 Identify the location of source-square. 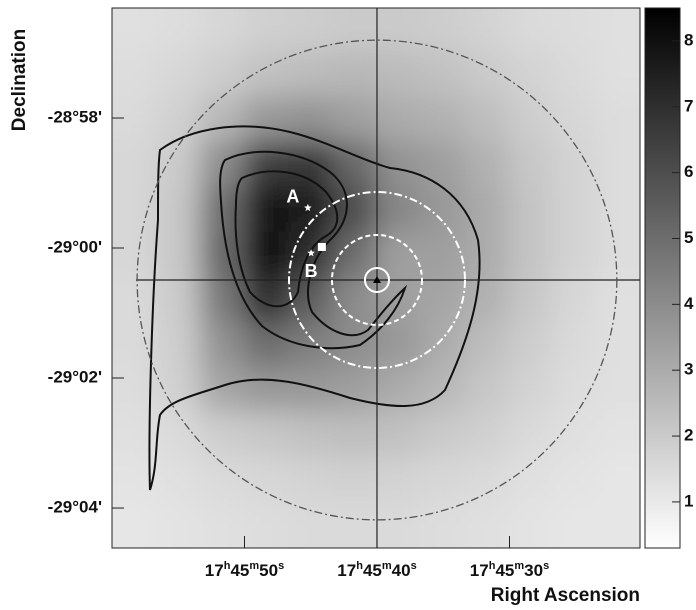
(321, 246).